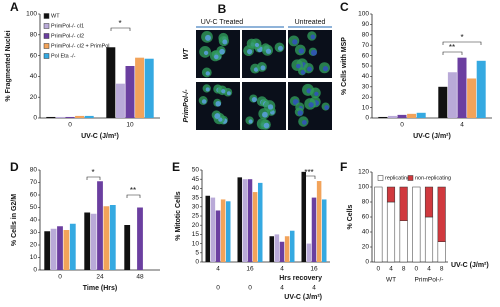 The image size is (500, 307). Describe the element at coordinates (350, 216) in the screenshot. I see `y-axis-label: % Cells` at that location.